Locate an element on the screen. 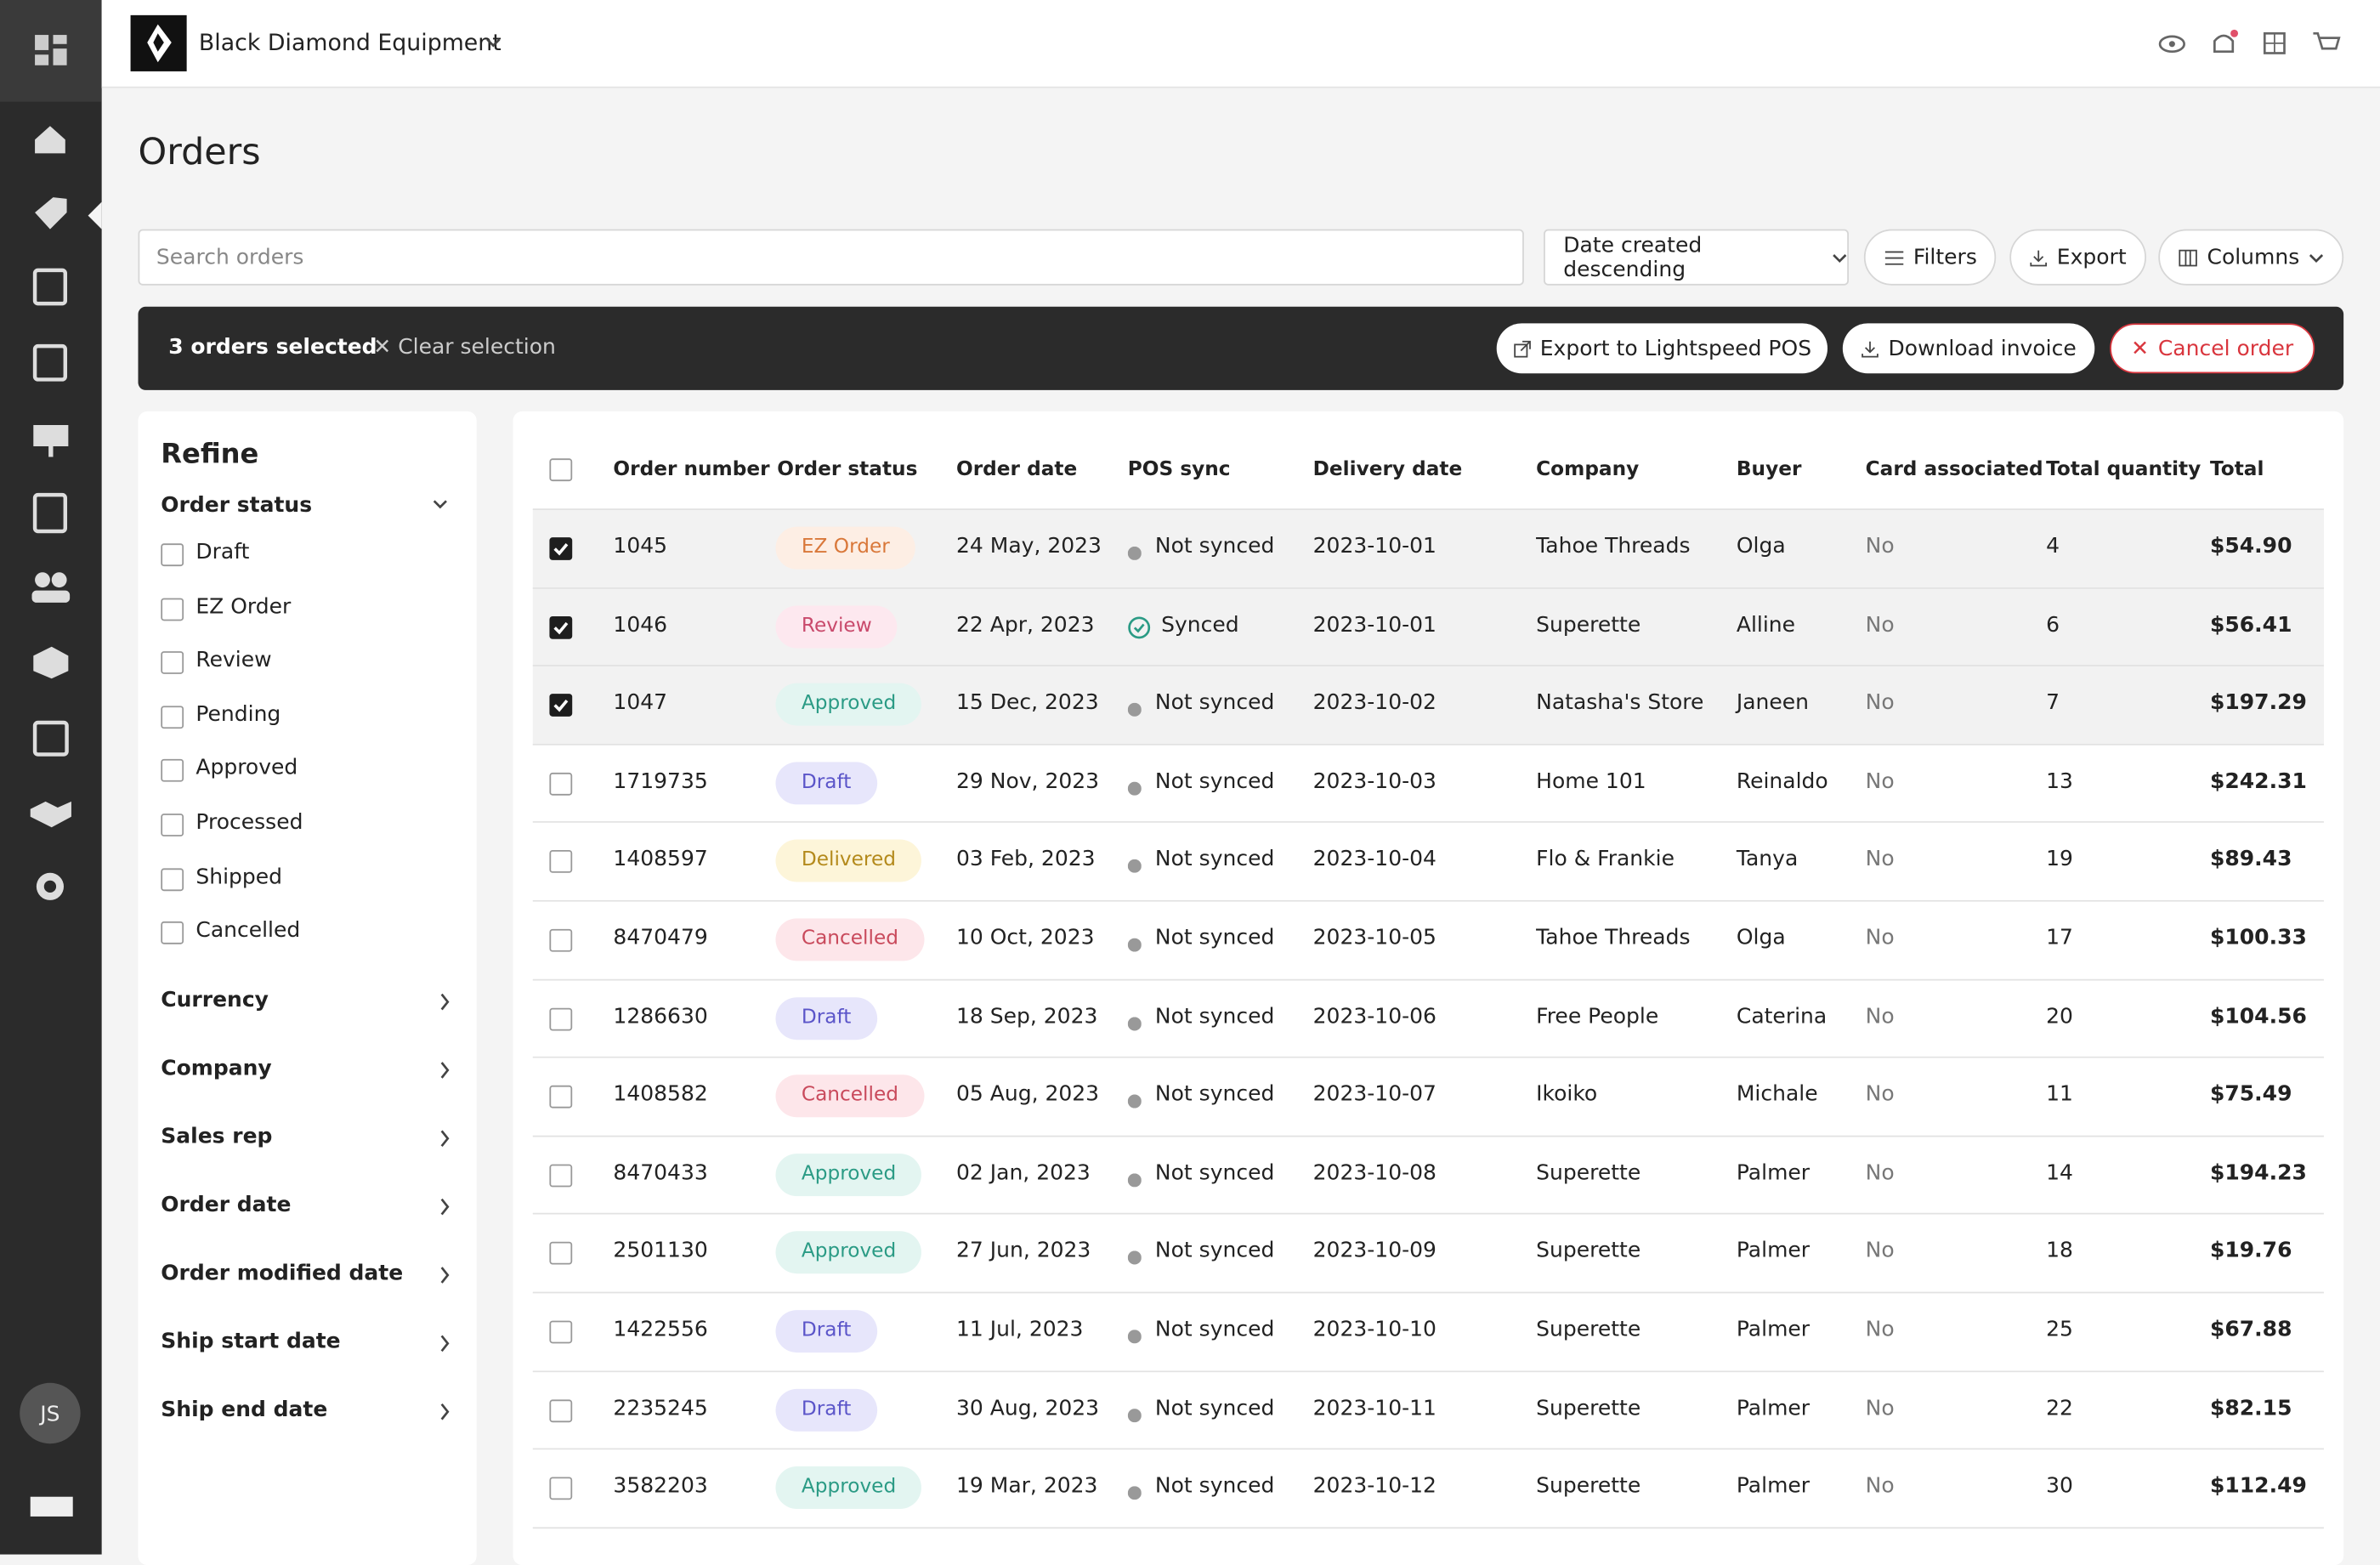 This screenshot has width=2380, height=1565. download-invoice-button: Download invoice is located at coordinates (1968, 348).